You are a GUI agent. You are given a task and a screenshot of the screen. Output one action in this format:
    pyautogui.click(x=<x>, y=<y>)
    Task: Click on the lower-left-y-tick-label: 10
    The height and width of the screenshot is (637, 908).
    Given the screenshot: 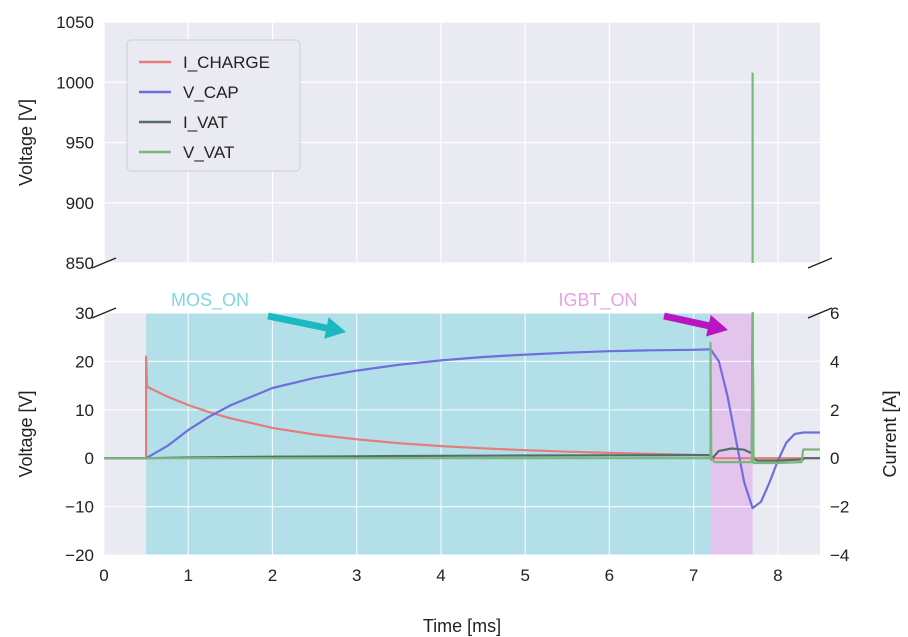 What is the action you would take?
    pyautogui.click(x=84, y=410)
    